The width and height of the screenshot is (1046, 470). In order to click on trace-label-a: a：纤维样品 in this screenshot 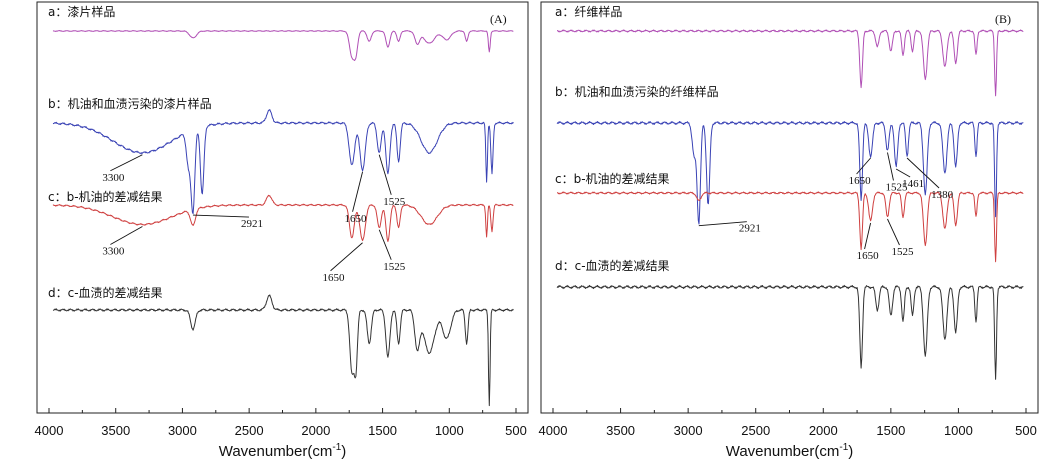, I will do `click(588, 11)`.